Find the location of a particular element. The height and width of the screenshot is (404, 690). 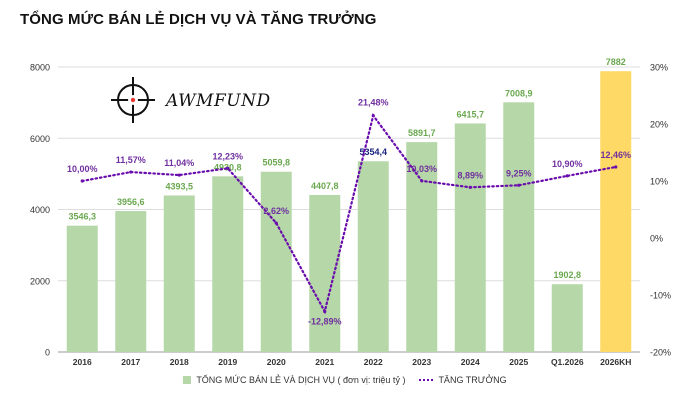

growth-value-label: 8,89% is located at coordinates (470, 175).